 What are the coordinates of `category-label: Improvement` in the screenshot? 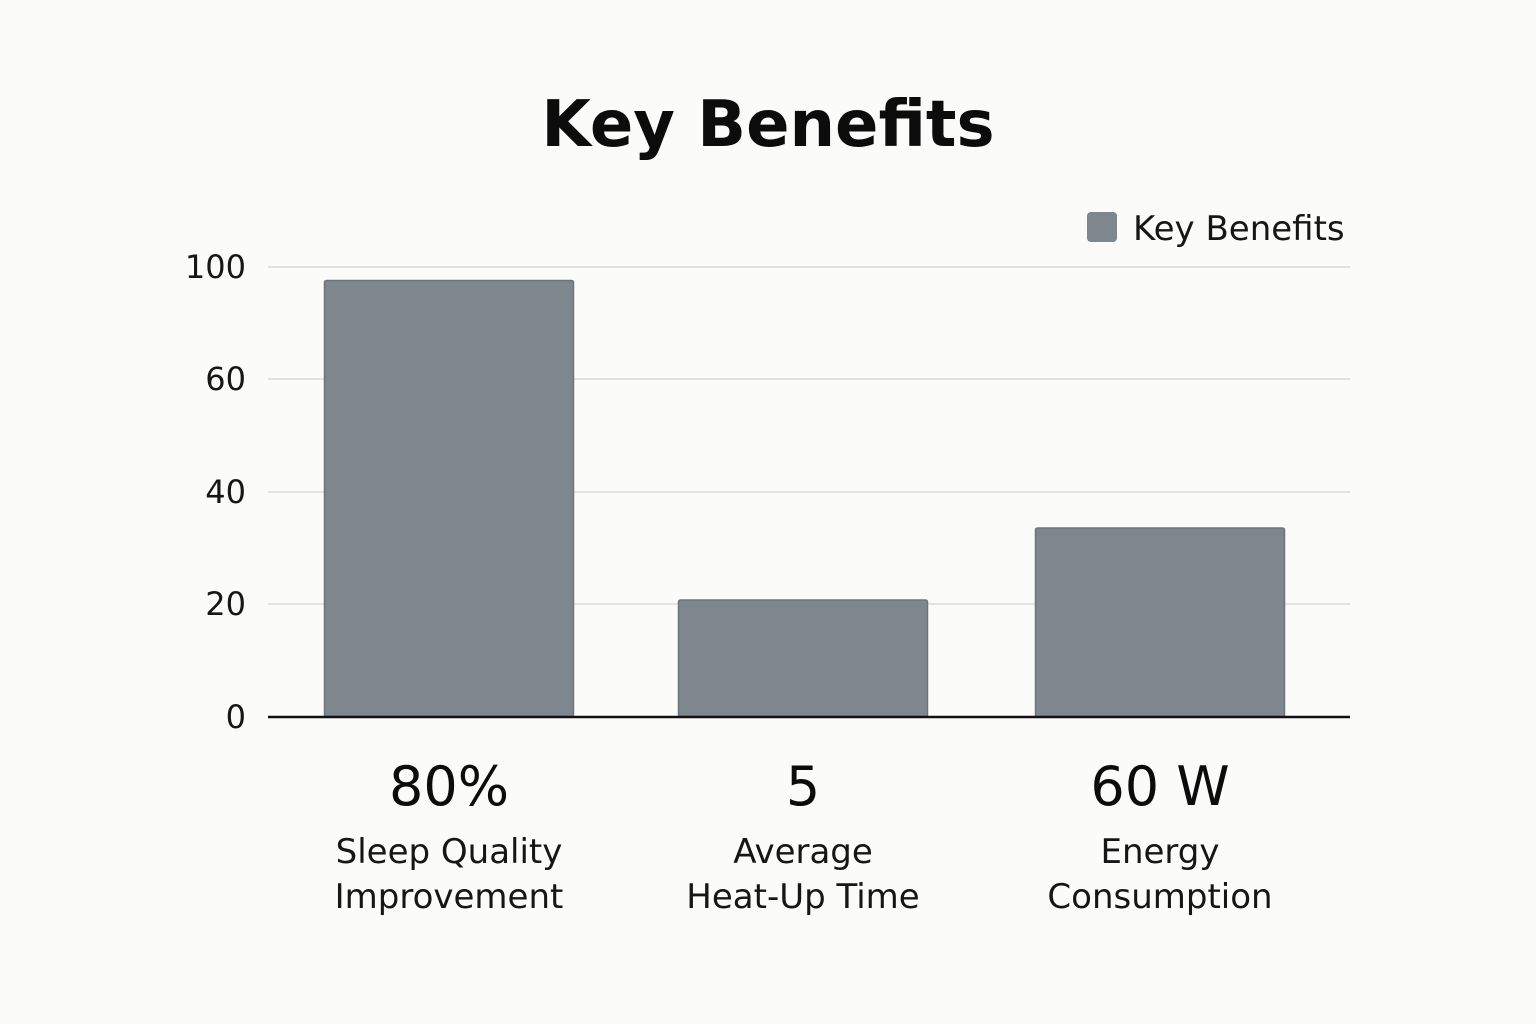 It's located at (449, 897).